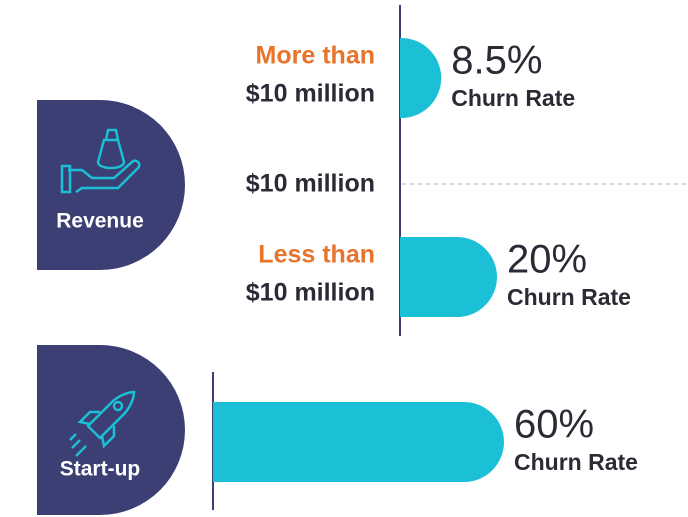 This screenshot has height=517, width=688. Describe the element at coordinates (100, 161) in the screenshot. I see `revenue-icon` at that location.